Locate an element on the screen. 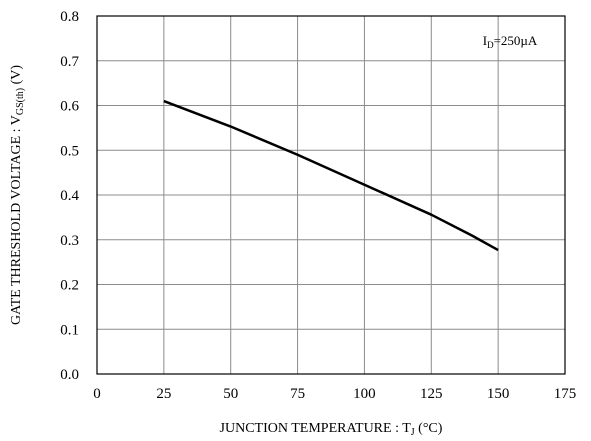 The image size is (591, 441). condition-annotation: ID=250µA is located at coordinates (510, 41).